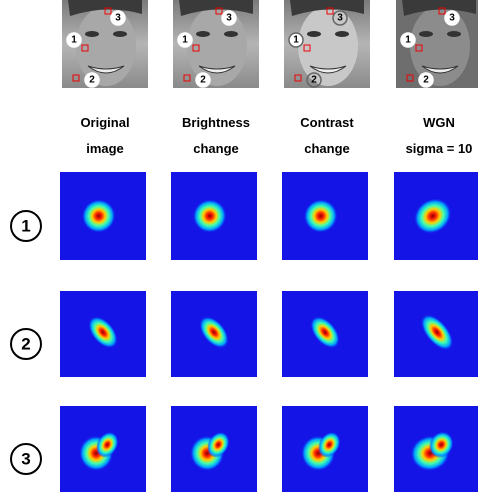  I want to click on column-header: Original, so click(104, 122).